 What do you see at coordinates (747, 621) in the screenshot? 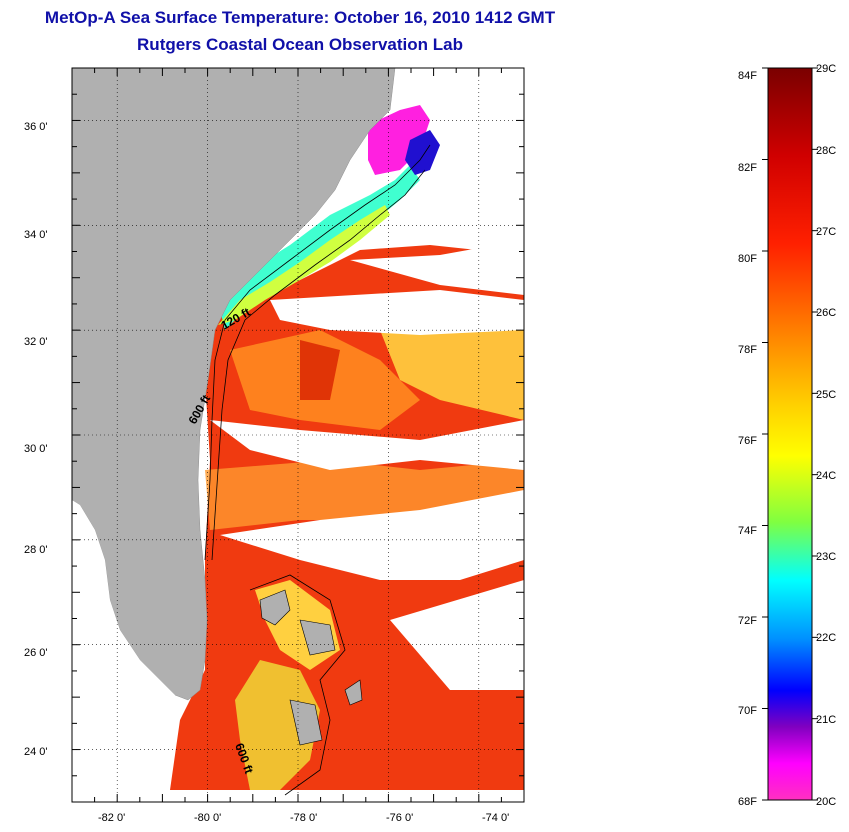
I see `colorbar-f-label: 72F` at bounding box center [747, 621].